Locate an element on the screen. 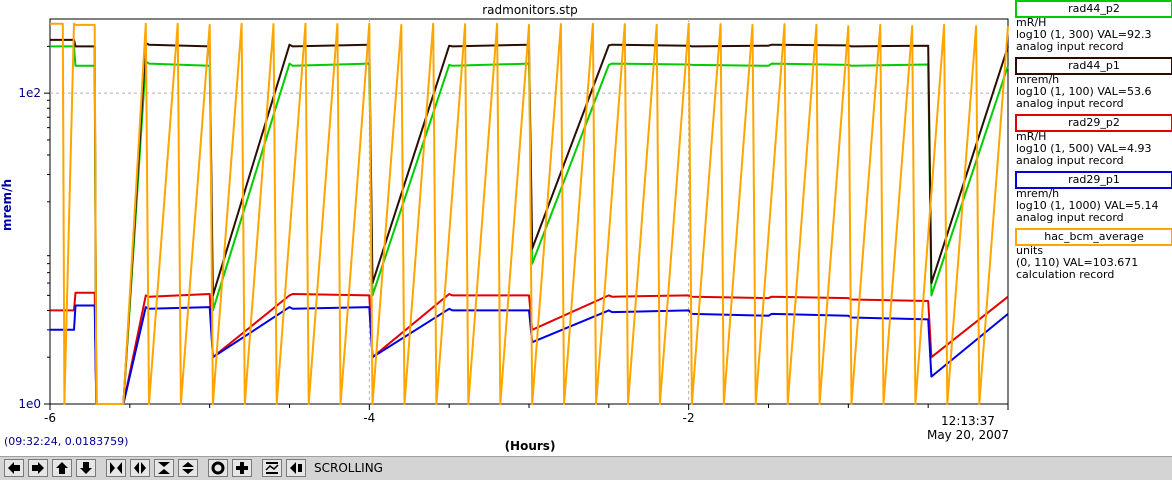 The image size is (1172, 480). x-tick-label: -2 is located at coordinates (689, 418).